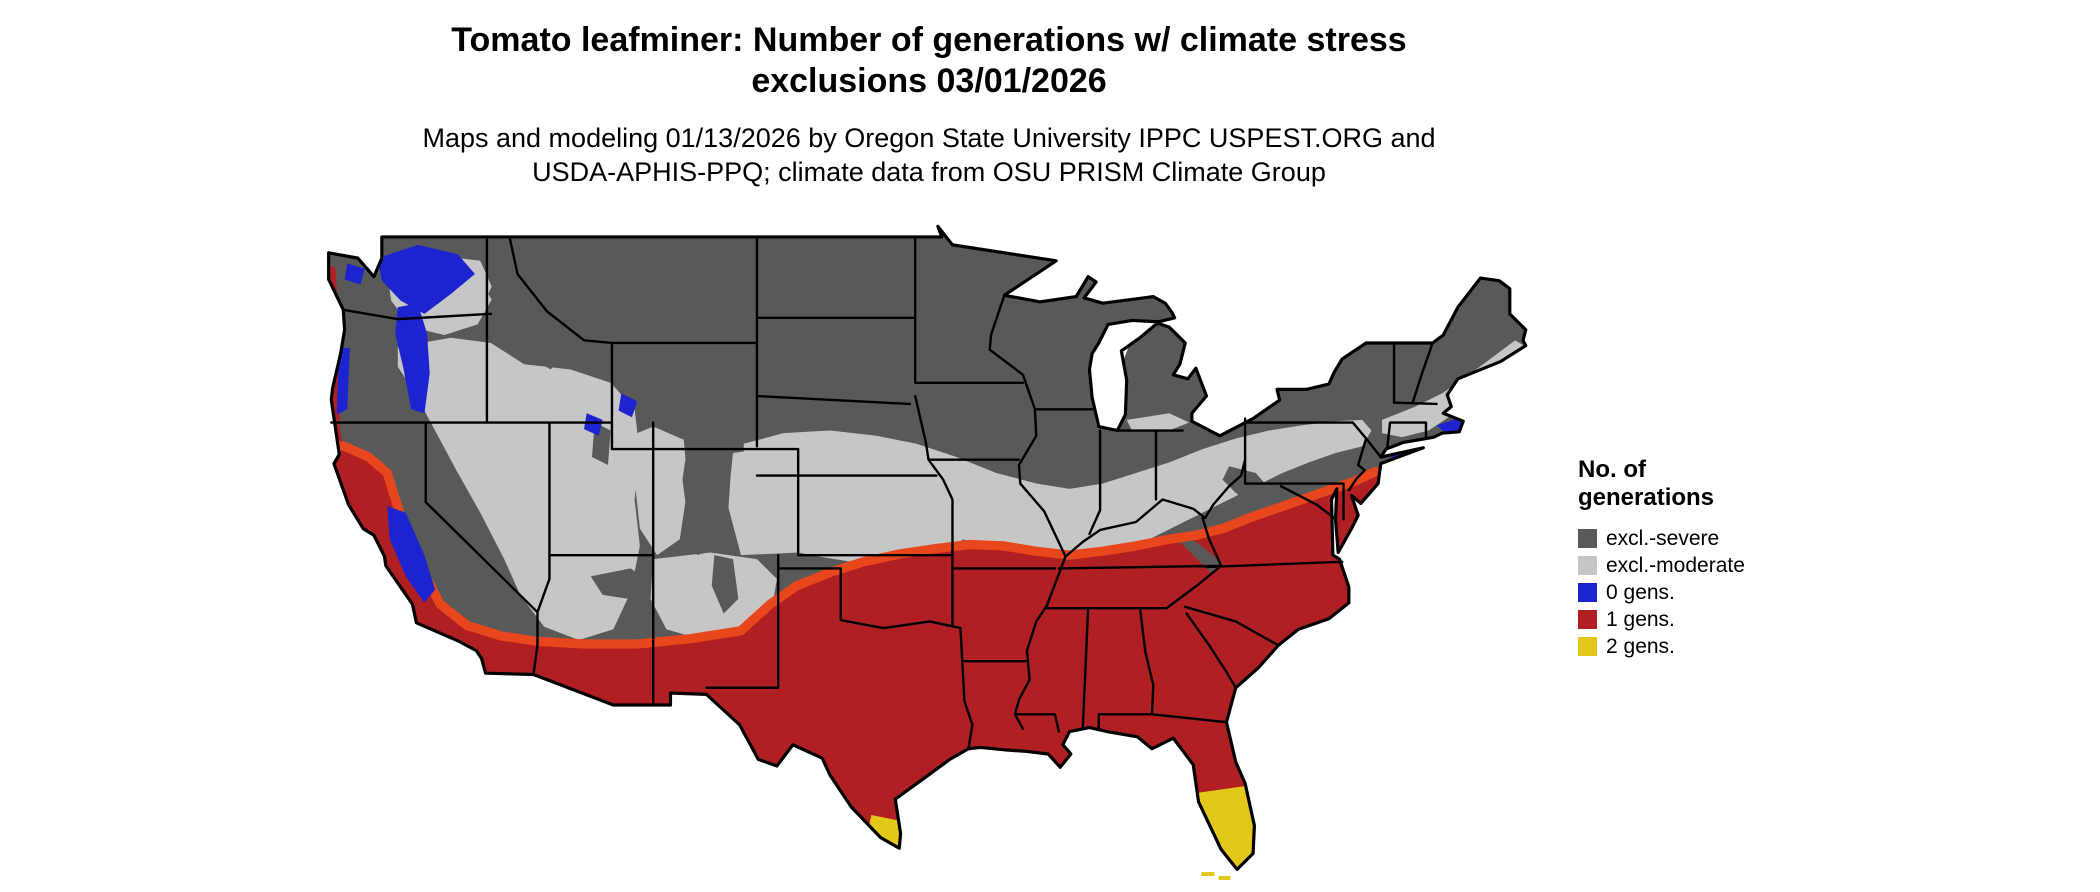 Image resolution: width=2100 pixels, height=892 pixels. I want to click on legend-label: 1 gens., so click(1640, 619).